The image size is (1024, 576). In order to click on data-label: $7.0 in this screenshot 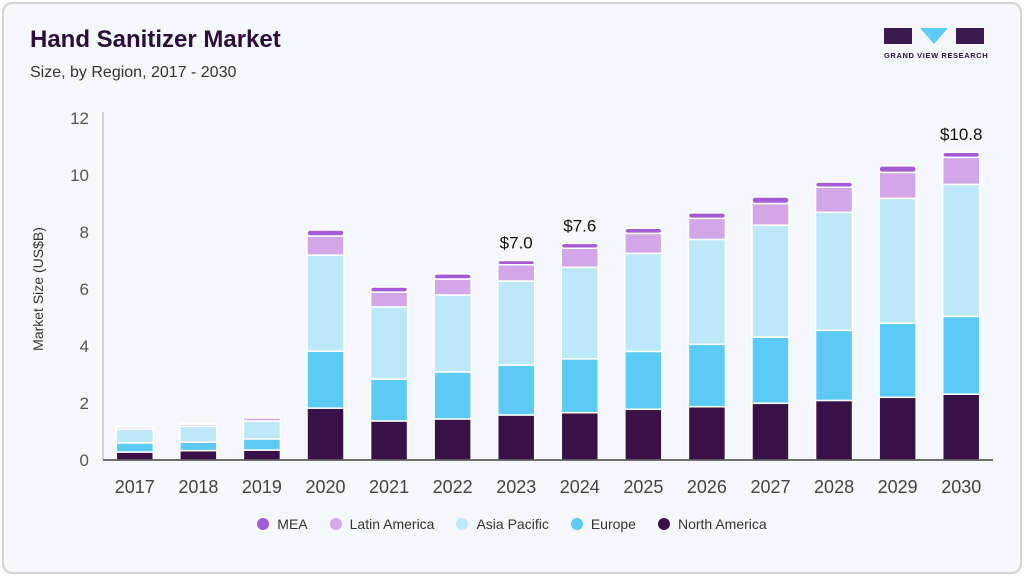, I will do `click(516, 243)`.